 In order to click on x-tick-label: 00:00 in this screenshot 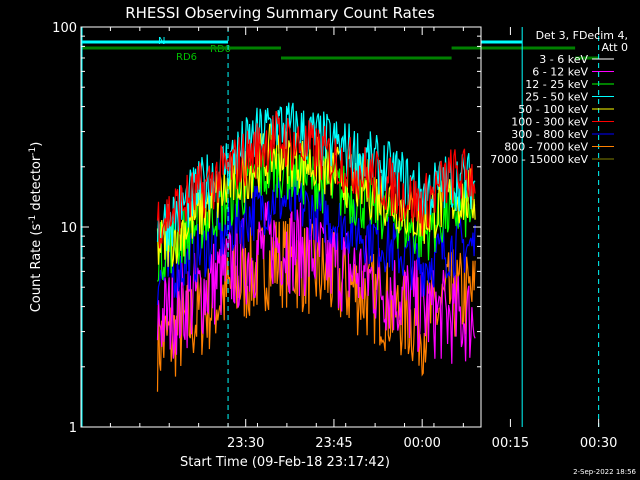, I will do `click(421, 443)`.